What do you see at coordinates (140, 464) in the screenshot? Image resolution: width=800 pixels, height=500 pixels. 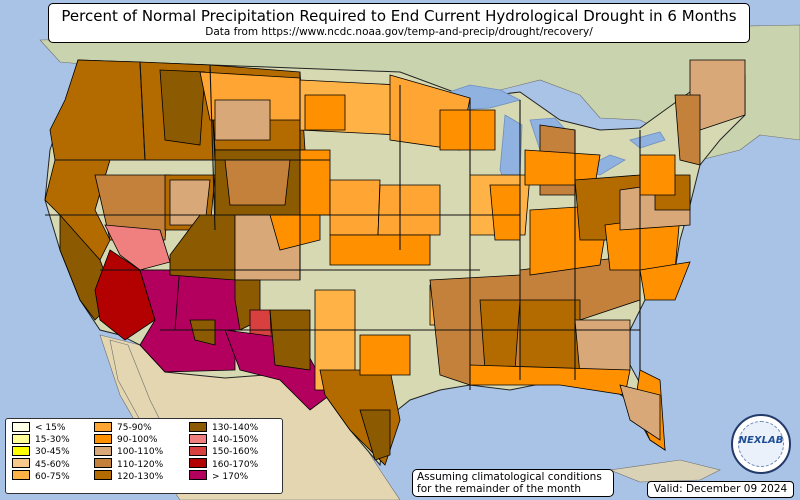 I see `legend-label: 110-120%` at bounding box center [140, 464].